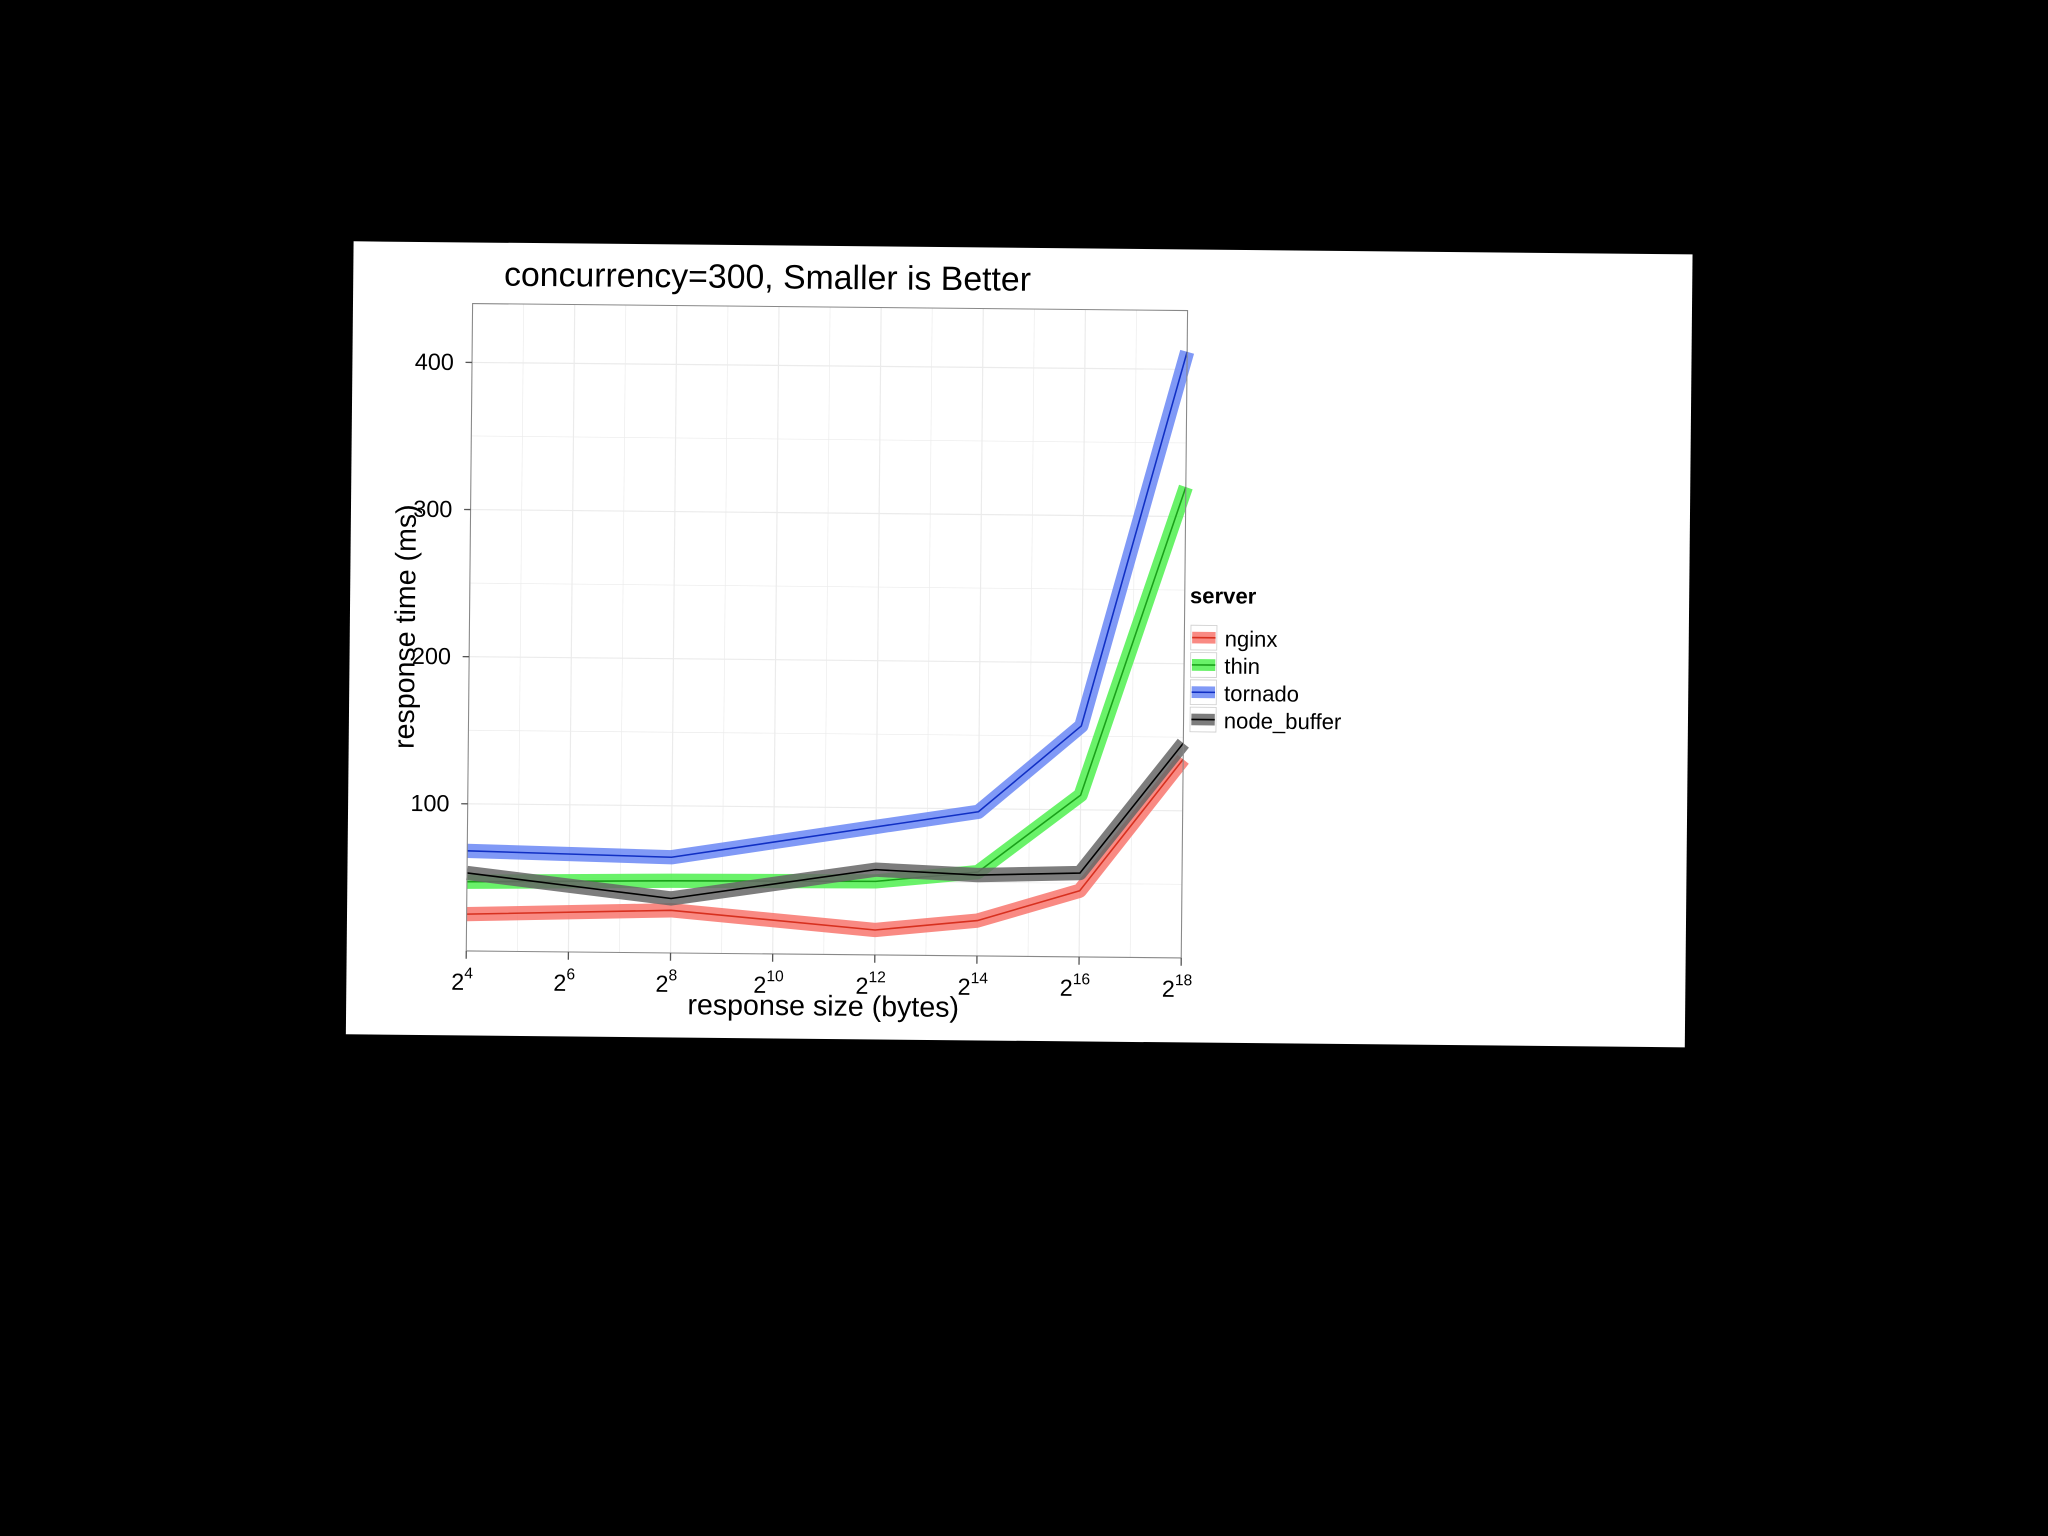 Image resolution: width=2048 pixels, height=1536 pixels. I want to click on x-tick-label: 26, so click(564, 981).